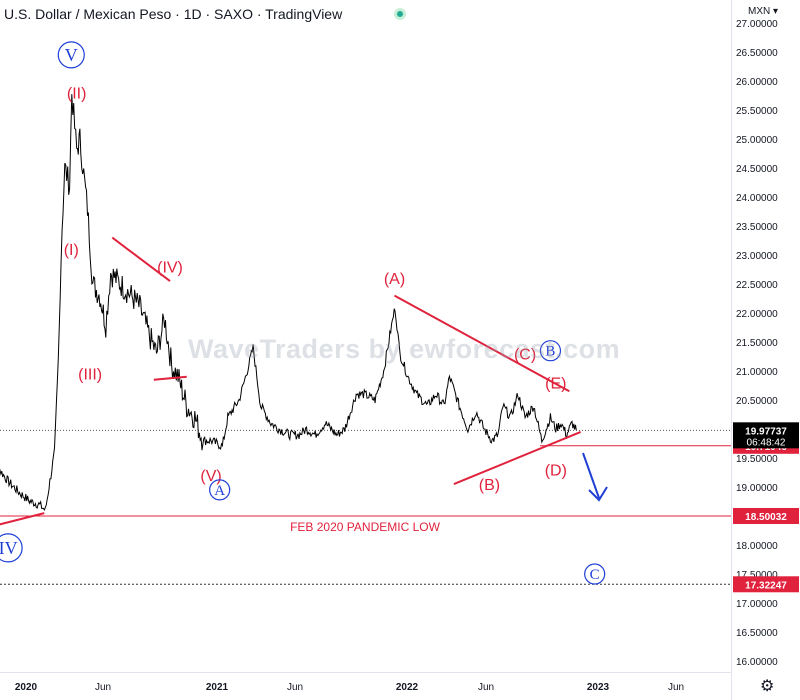 Image resolution: width=800 pixels, height=700 pixels. Describe the element at coordinates (757, 575) in the screenshot. I see `y-tick-label: 17.50000` at that location.